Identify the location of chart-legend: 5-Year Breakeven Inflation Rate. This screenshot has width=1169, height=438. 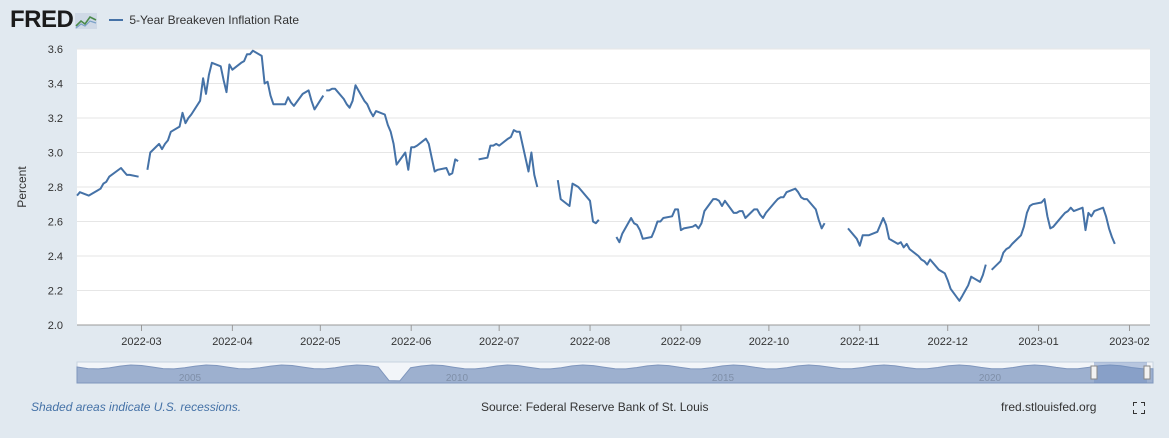
(204, 20).